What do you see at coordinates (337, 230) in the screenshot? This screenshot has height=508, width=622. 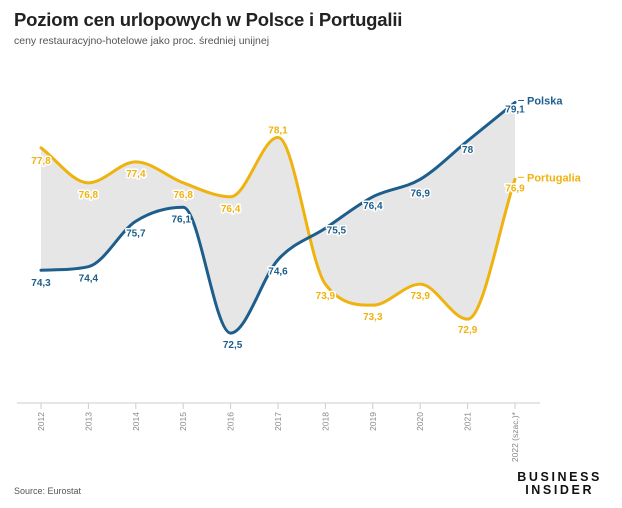 I see `data-label-polska: 75,5` at bounding box center [337, 230].